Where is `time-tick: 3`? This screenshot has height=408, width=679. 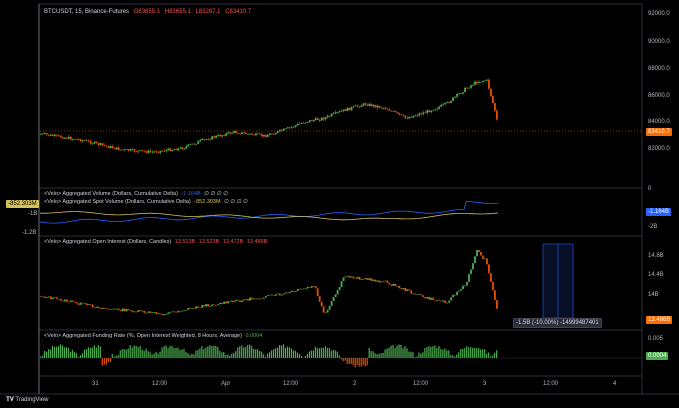 time-tick: 3 is located at coordinates (485, 384).